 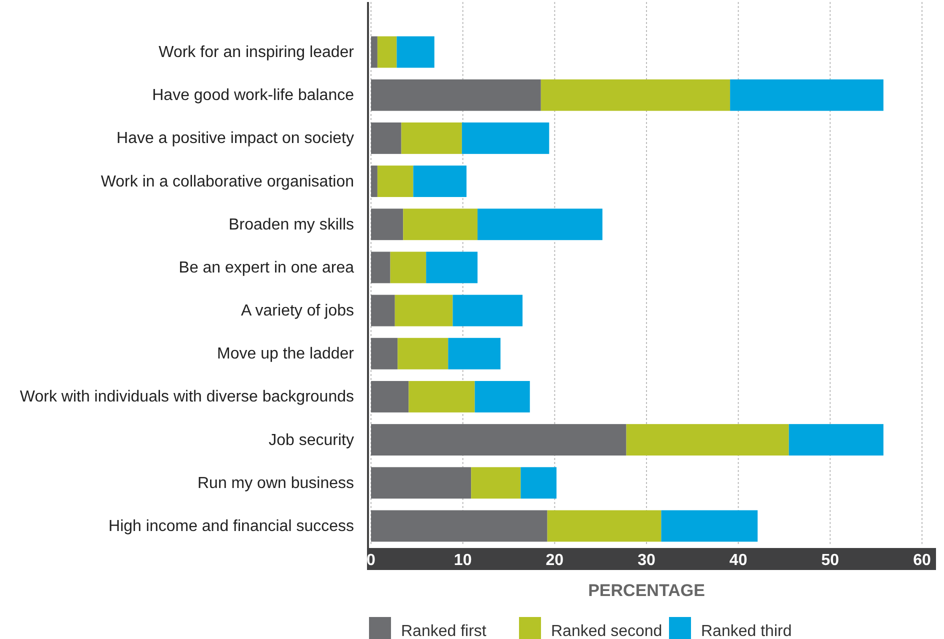 What do you see at coordinates (444, 631) in the screenshot?
I see `legend-label: Ranked first` at bounding box center [444, 631].